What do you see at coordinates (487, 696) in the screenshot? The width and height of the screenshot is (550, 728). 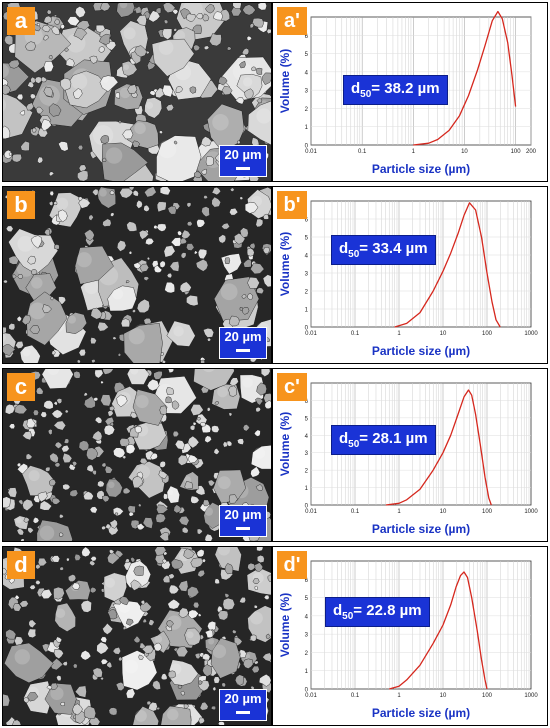 I see `x-tick-label: 100` at bounding box center [487, 696].